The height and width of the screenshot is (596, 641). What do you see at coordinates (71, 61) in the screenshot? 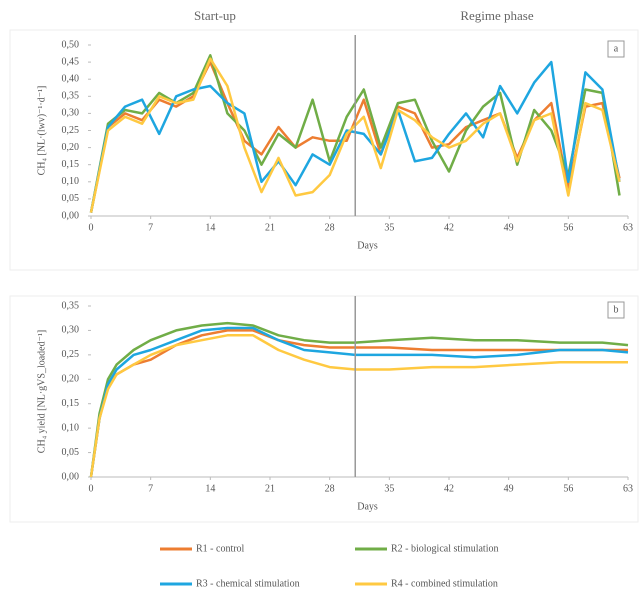
I see `y-tick-label: 0,45` at bounding box center [71, 61].